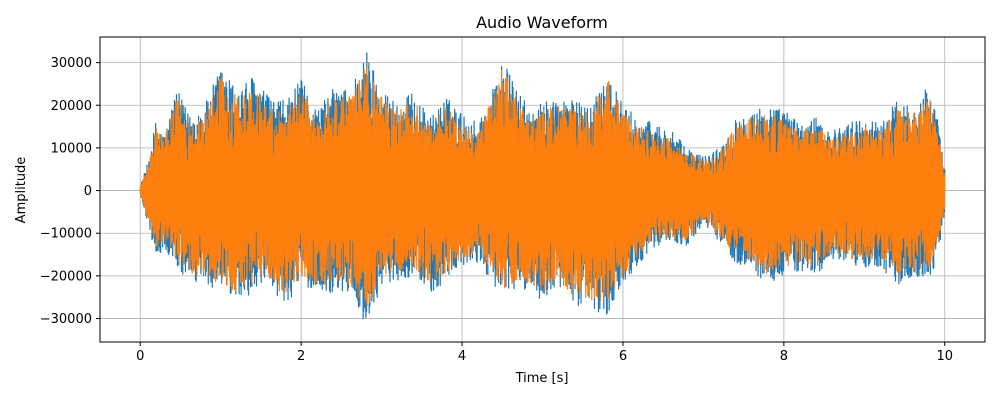 This screenshot has height=404, width=1000. Describe the element at coordinates (66, 234) in the screenshot. I see `y-tick-label: −10000` at that location.